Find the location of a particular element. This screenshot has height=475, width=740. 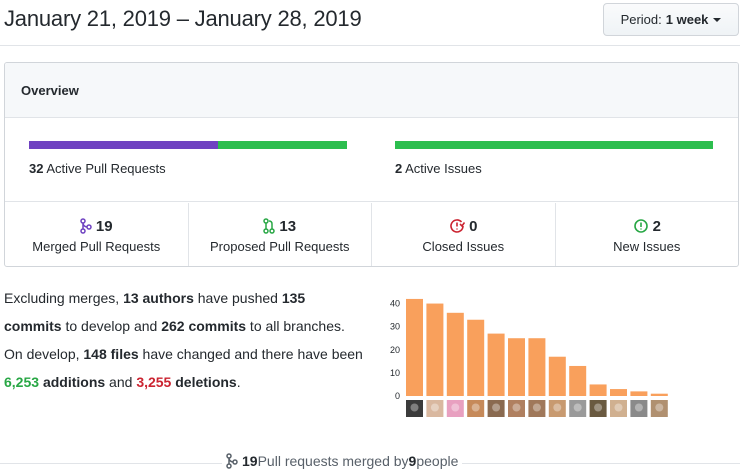

y-tick-label: 30 is located at coordinates (395, 327).